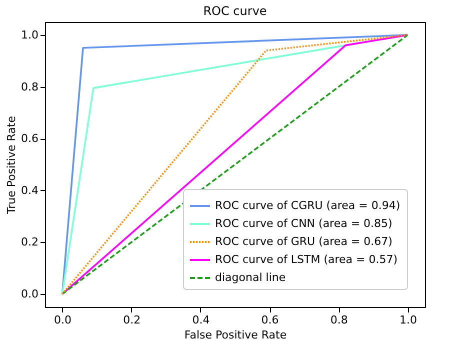  Describe the element at coordinates (63, 320) in the screenshot. I see `x-tick-label: 0.0` at that location.